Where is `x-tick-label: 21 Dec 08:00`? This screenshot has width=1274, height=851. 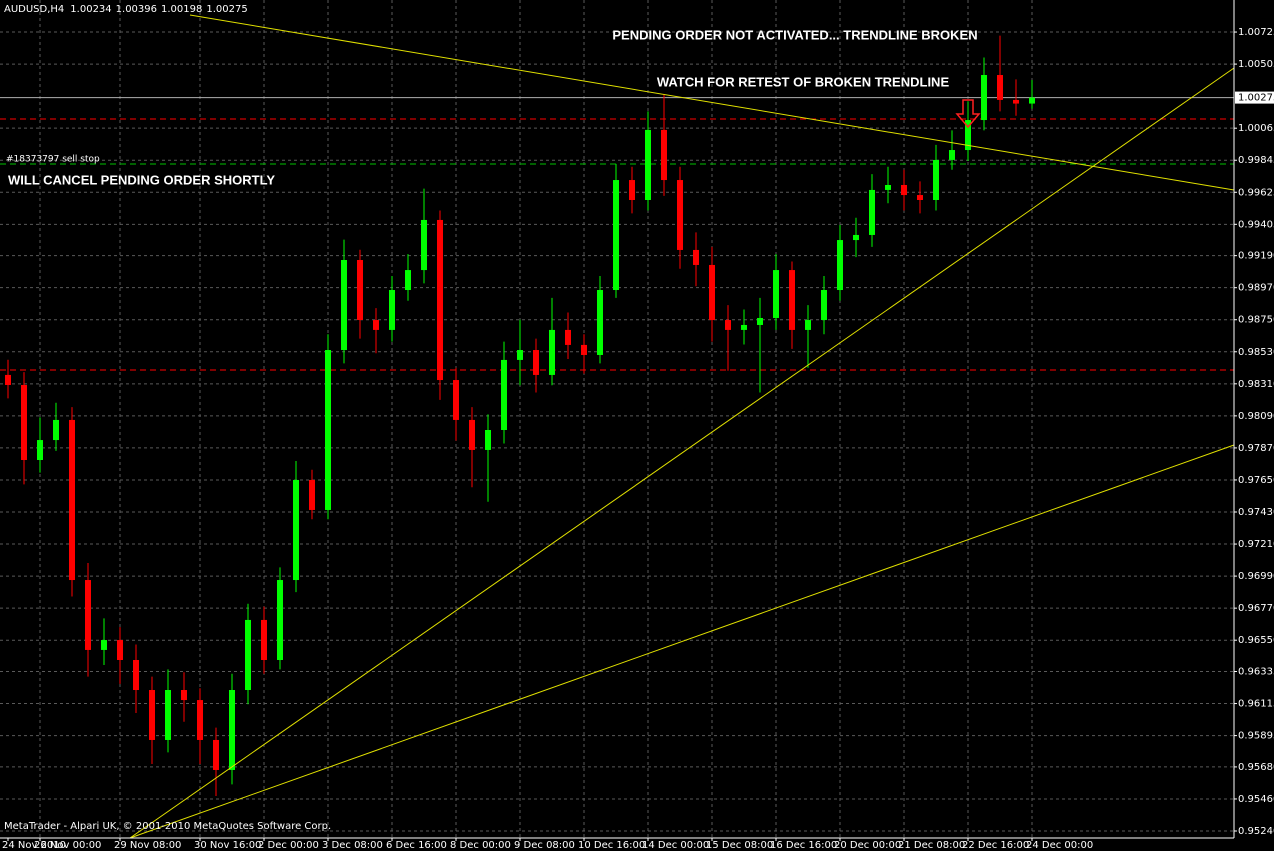
x-tick-label: 21 Dec 08:00 is located at coordinates (931, 845).